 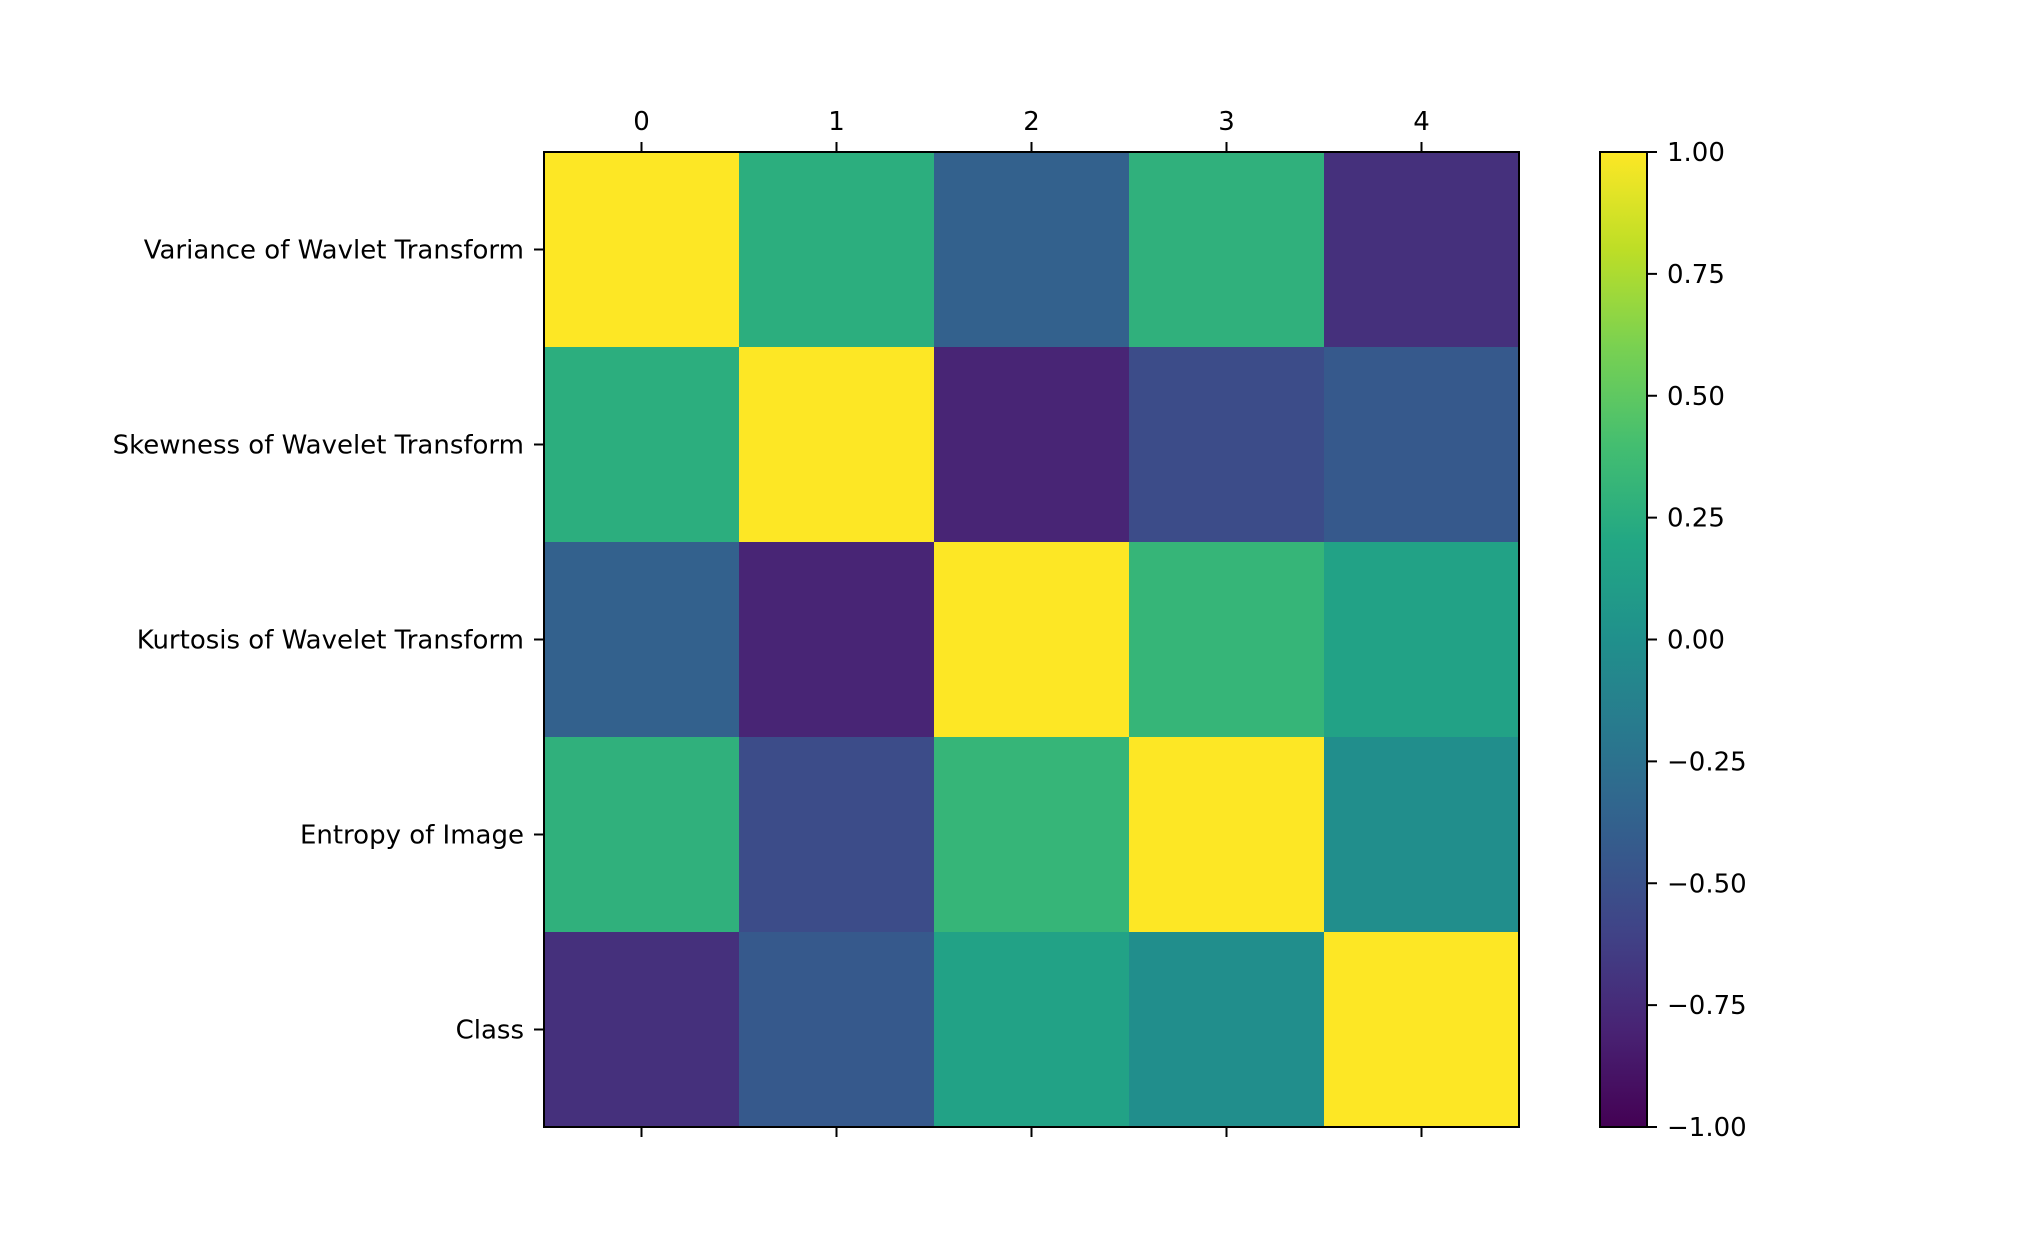 What do you see at coordinates (334, 251) in the screenshot?
I see `y-tick-label: Variance of Wavlet Transform` at bounding box center [334, 251].